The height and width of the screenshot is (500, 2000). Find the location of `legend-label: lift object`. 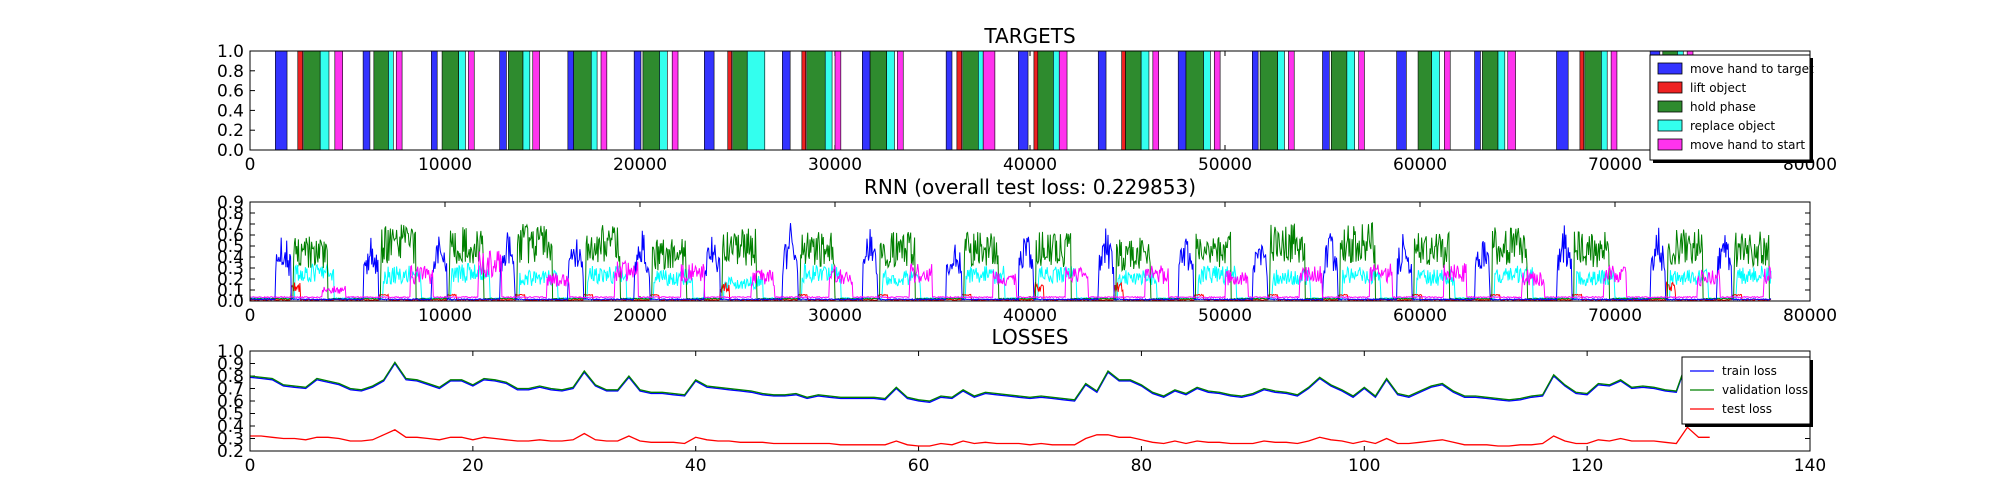

legend-label: lift object is located at coordinates (1718, 88).